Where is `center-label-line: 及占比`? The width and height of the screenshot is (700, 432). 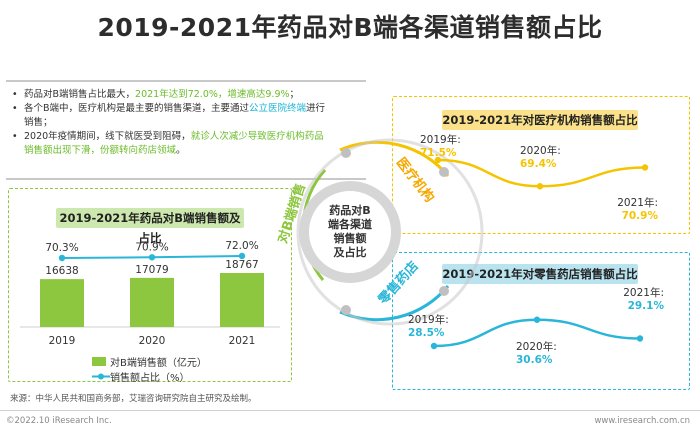
center-label-line: 及占比 is located at coordinates (350, 252).